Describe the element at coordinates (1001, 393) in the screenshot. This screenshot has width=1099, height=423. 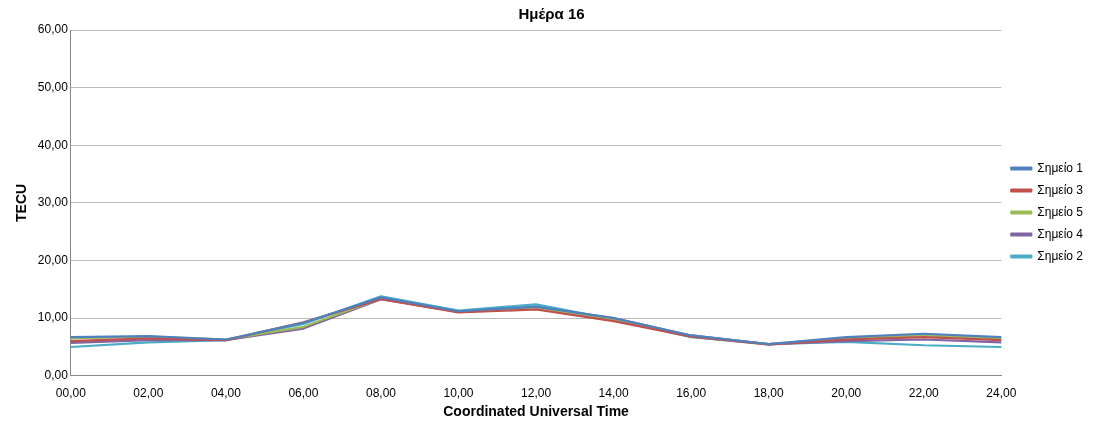
I see `x-tick-label: 24,00` at that location.